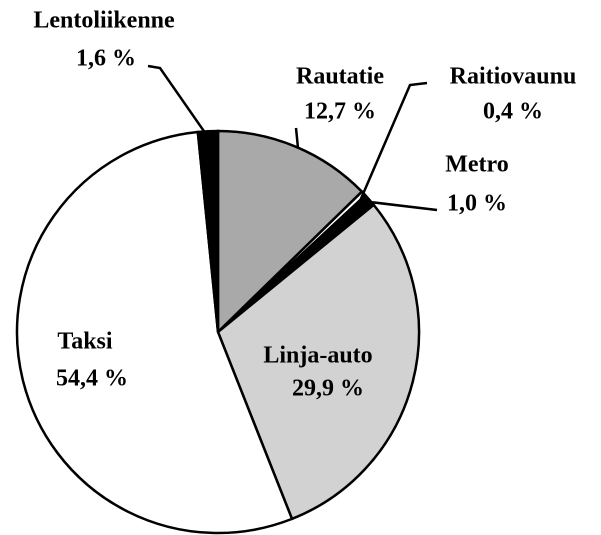 The image size is (601, 535). Describe the element at coordinates (92, 379) in the screenshot. I see `value-label: 54,4 %` at that location.